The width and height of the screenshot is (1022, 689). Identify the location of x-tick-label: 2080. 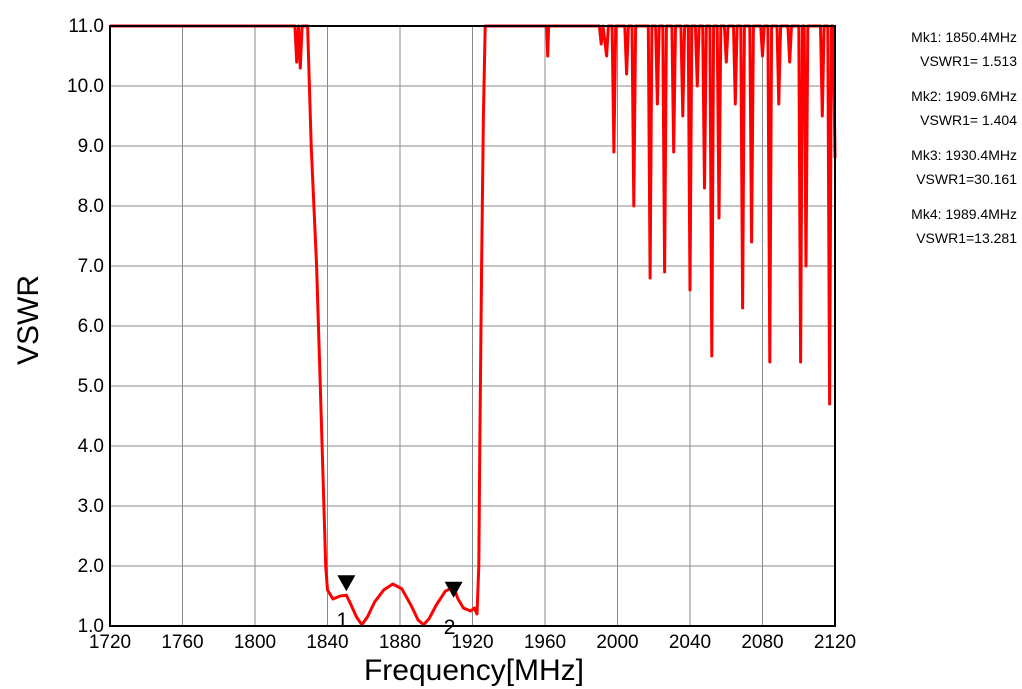
(762, 642).